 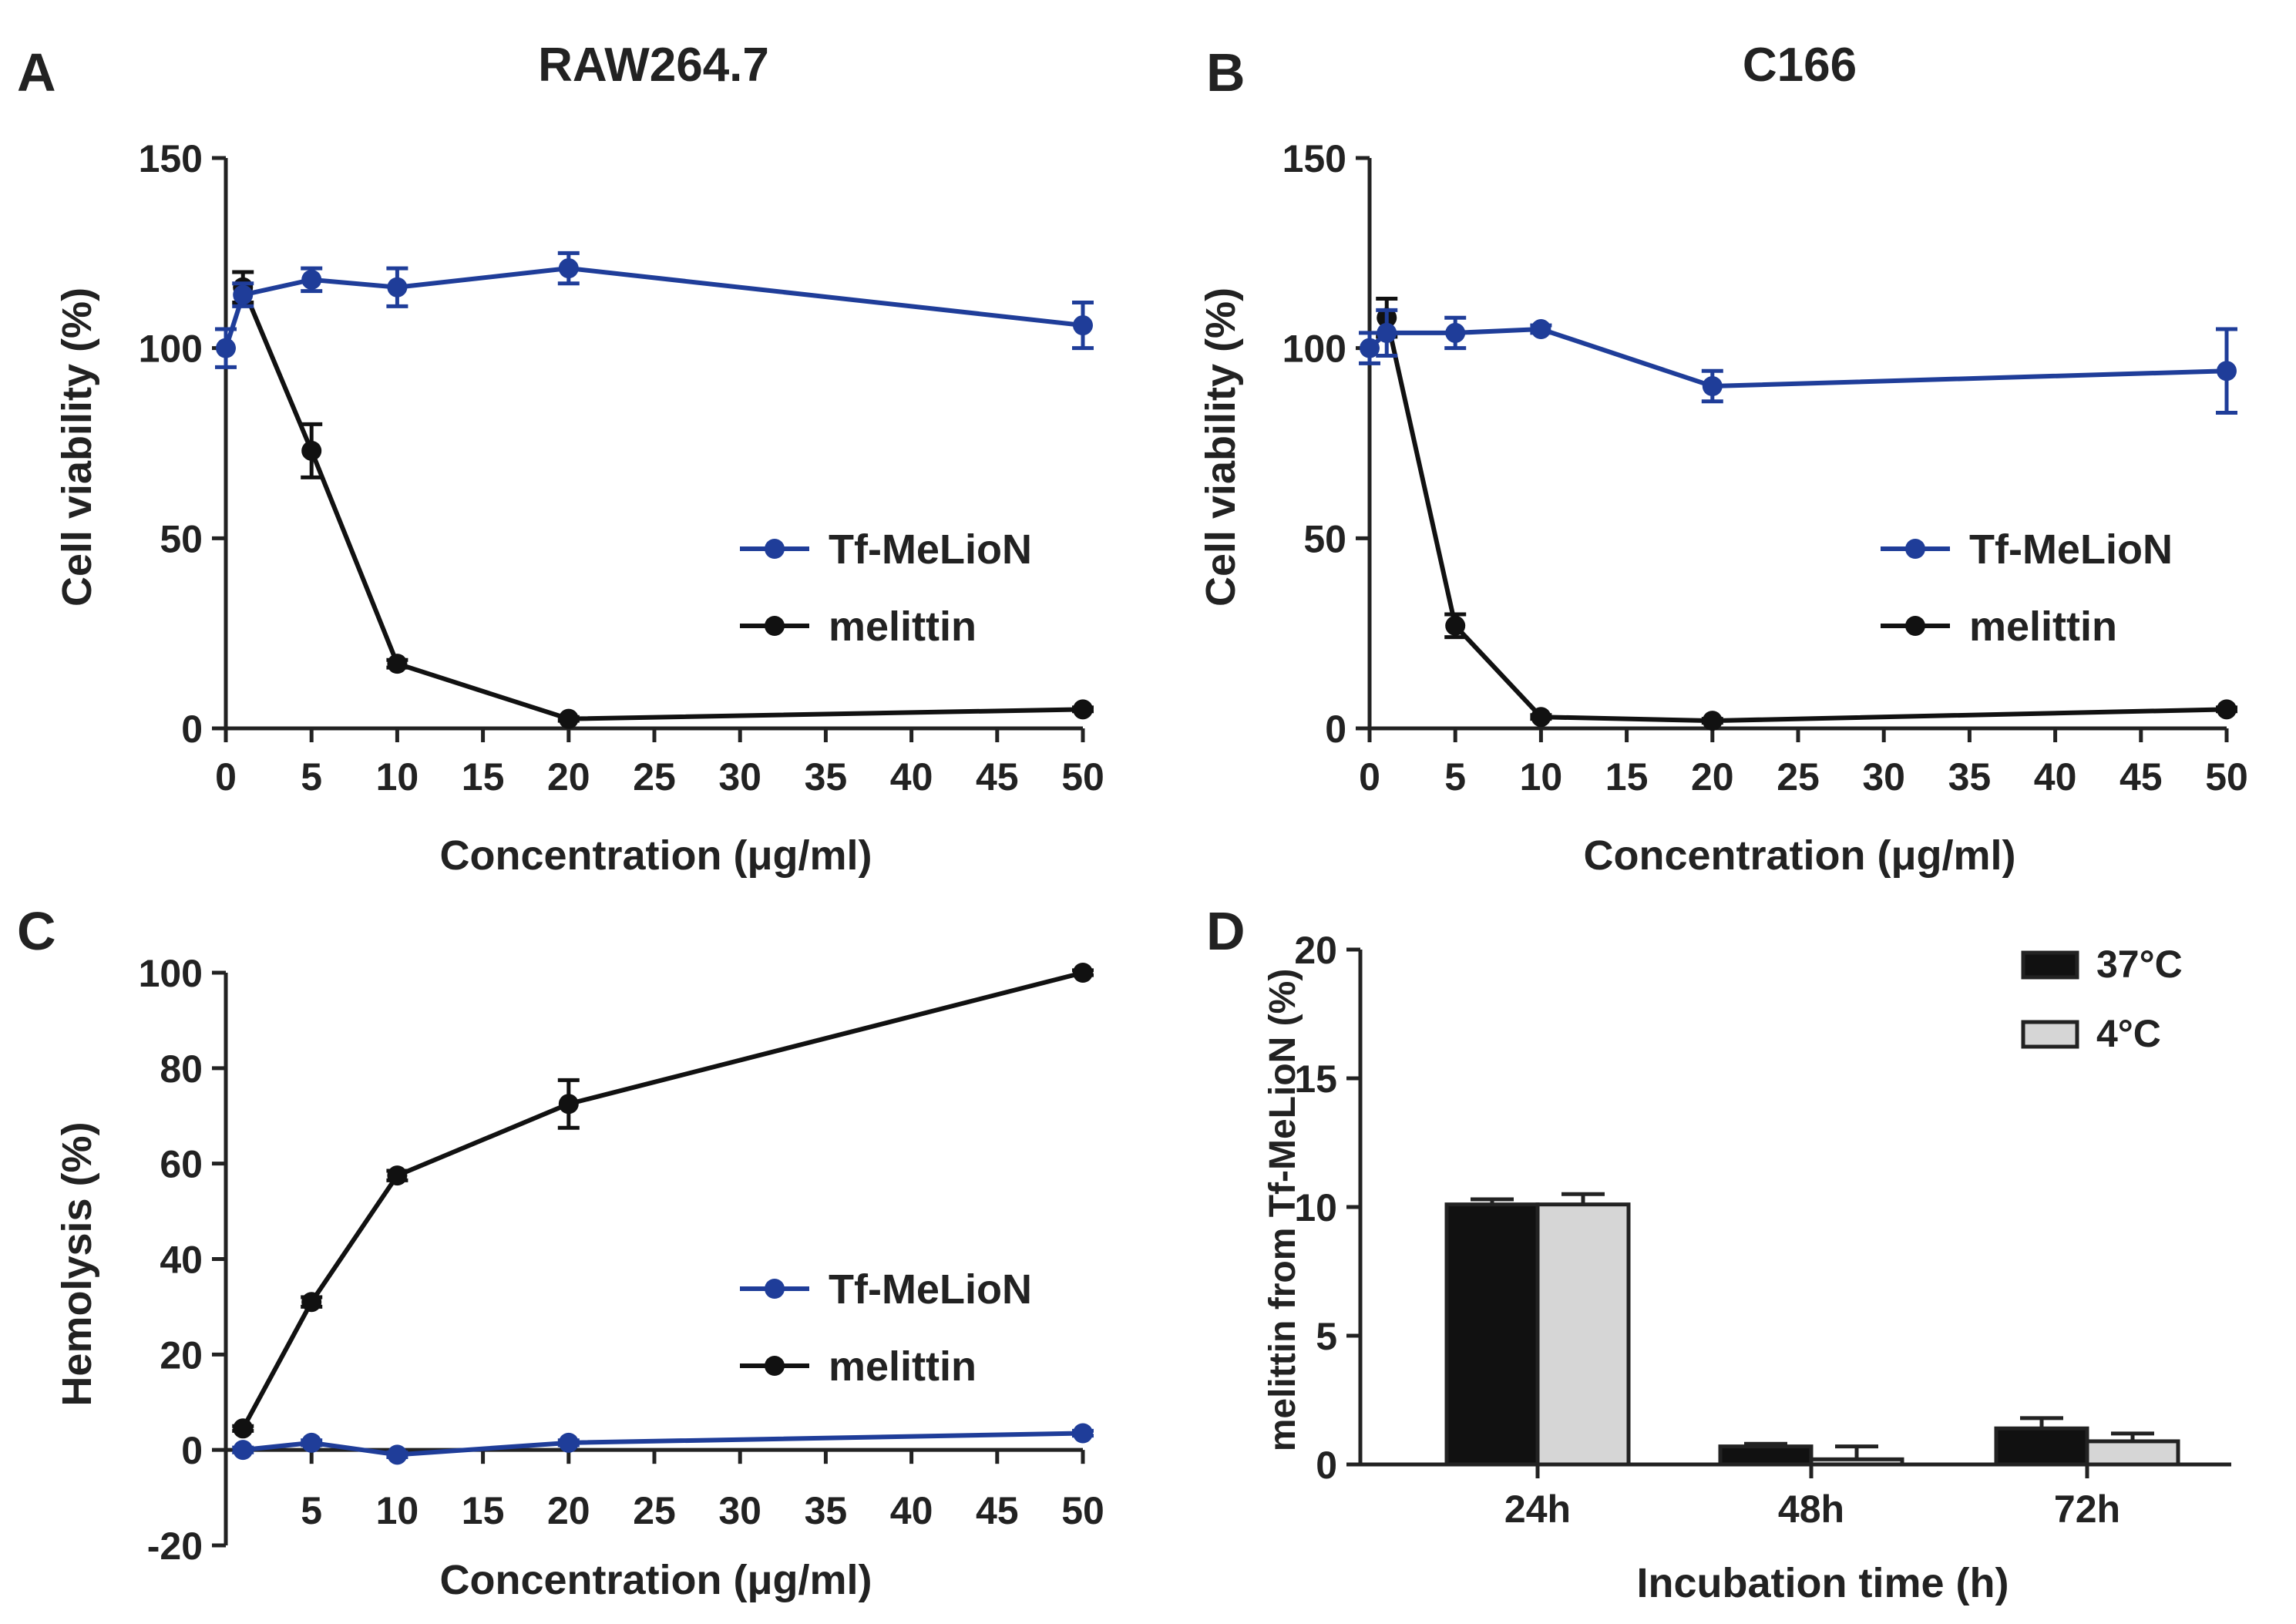 What do you see at coordinates (1492, 1334) in the screenshot?
I see `bar-24h-37c` at bounding box center [1492, 1334].